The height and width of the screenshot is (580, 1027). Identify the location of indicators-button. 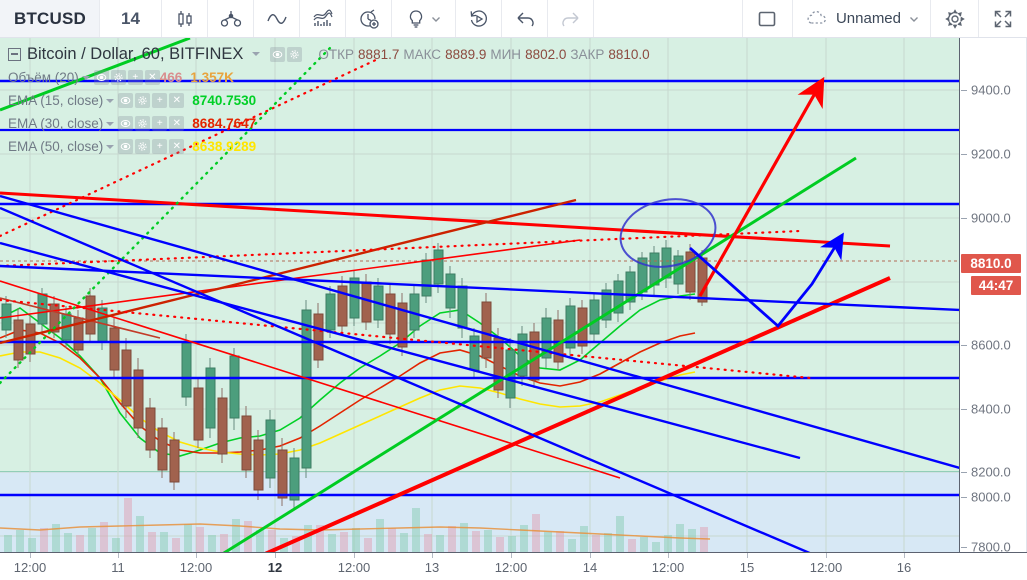
(323, 18).